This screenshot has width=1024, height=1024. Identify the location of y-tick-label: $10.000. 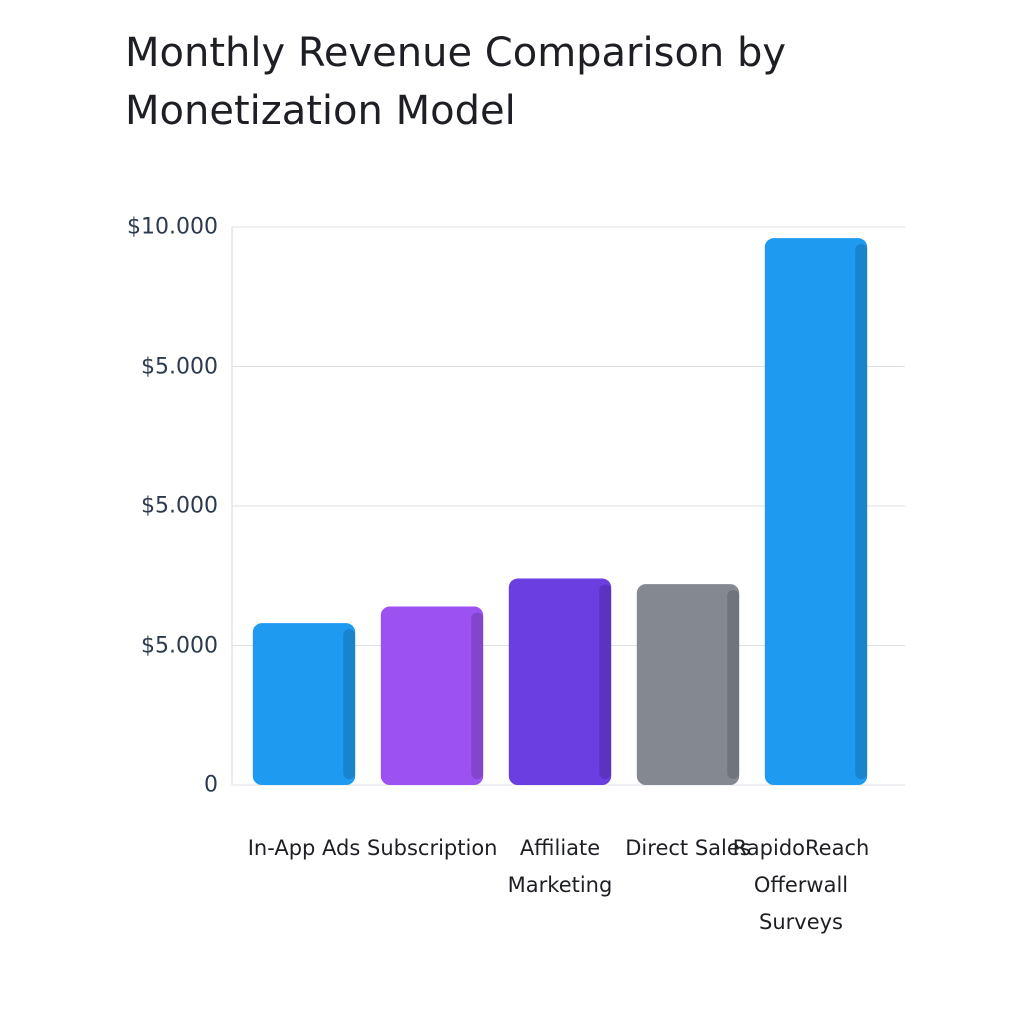
(172, 227).